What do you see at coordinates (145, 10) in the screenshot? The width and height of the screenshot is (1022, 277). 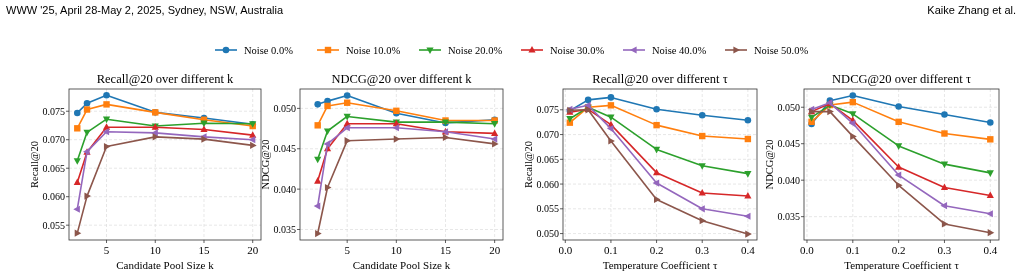 I see `text: WWW '25, April 28-May 2, 2025, Sydney, NSW, Australia` at bounding box center [145, 10].